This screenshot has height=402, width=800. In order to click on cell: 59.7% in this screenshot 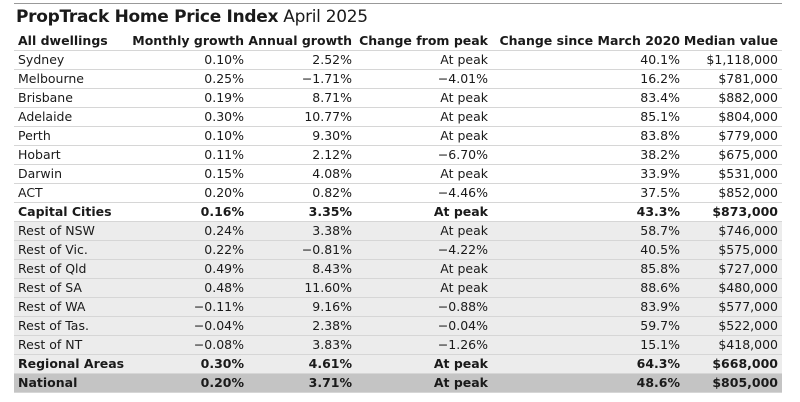, I will do `click(660, 325)`.